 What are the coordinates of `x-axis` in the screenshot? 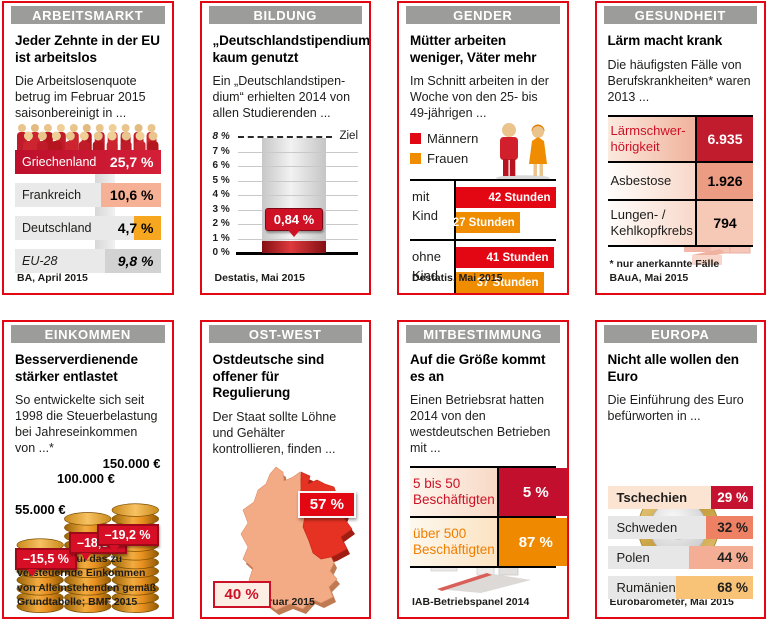 It's located at (296, 254).